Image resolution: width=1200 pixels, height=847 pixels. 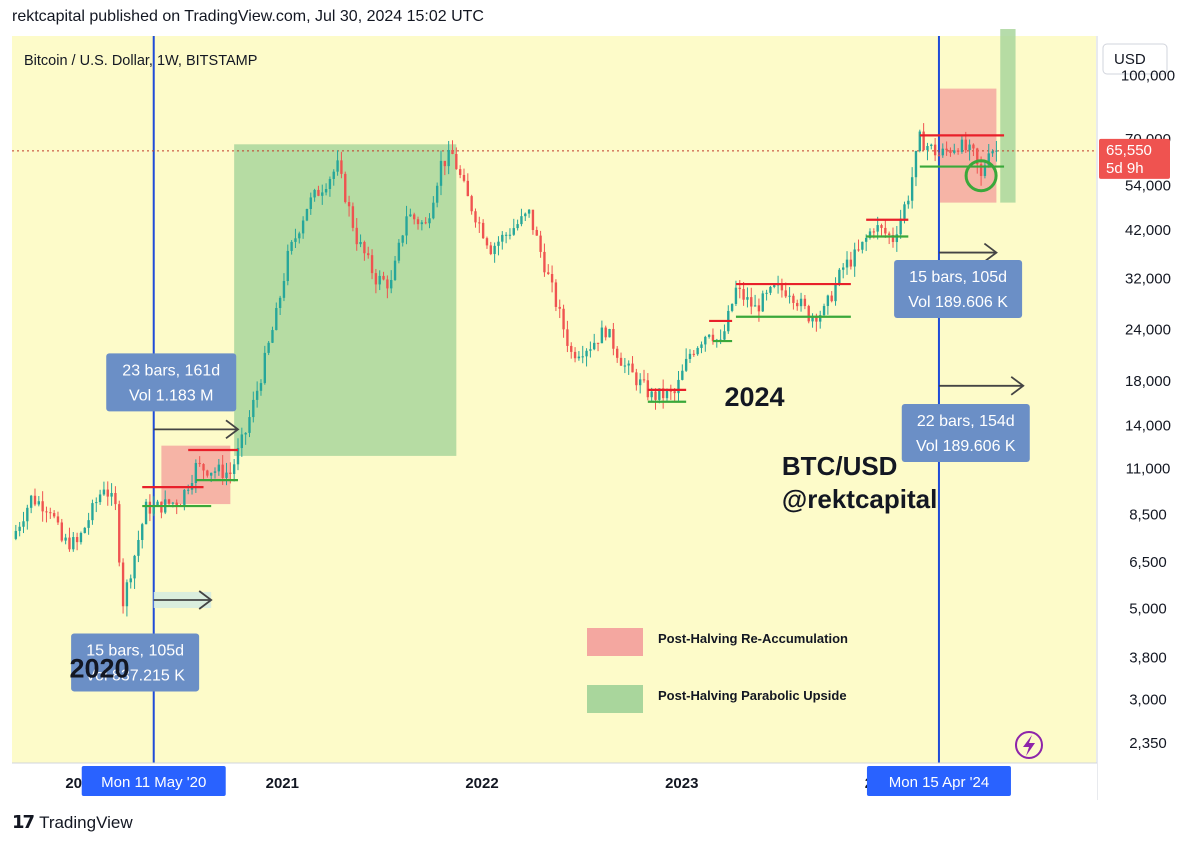 I want to click on tradingview-brand: 𝟭𝟳 TradingView, so click(x=72, y=822).